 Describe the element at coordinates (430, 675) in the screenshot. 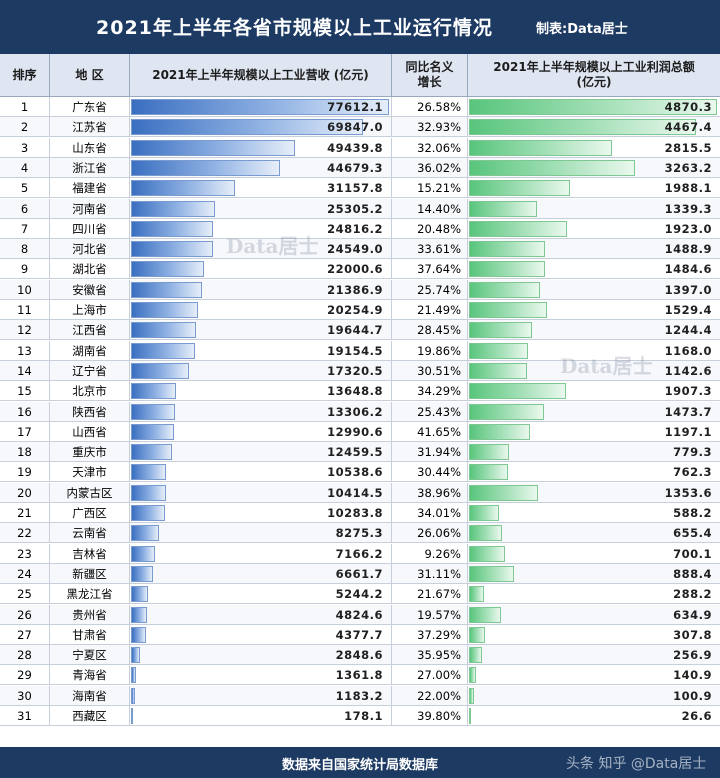

I see `growth-cell: 27.00%` at that location.